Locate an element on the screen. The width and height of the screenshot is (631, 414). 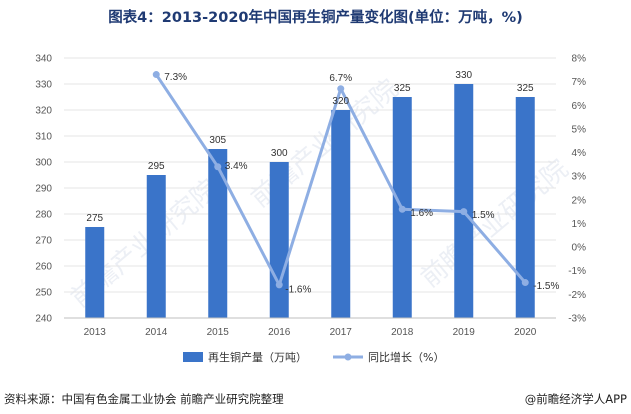
legend-bar-swatch is located at coordinates (193, 357).